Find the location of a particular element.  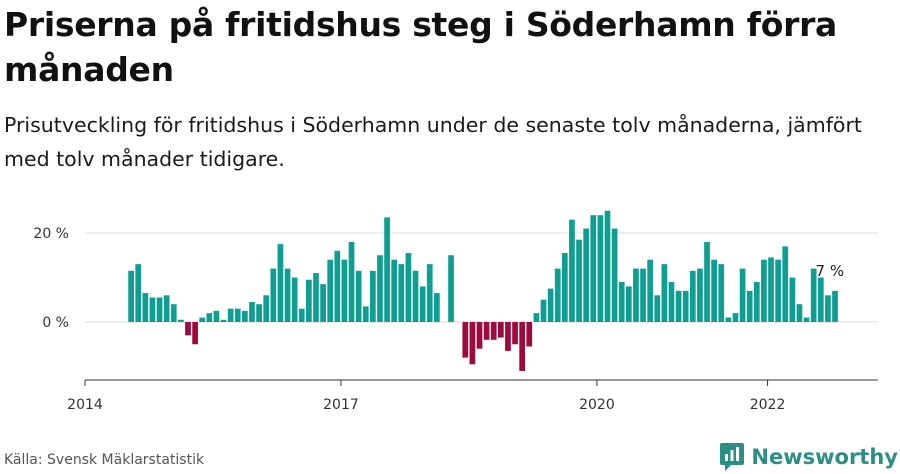

brand-logo: Newsworthy is located at coordinates (808, 457).